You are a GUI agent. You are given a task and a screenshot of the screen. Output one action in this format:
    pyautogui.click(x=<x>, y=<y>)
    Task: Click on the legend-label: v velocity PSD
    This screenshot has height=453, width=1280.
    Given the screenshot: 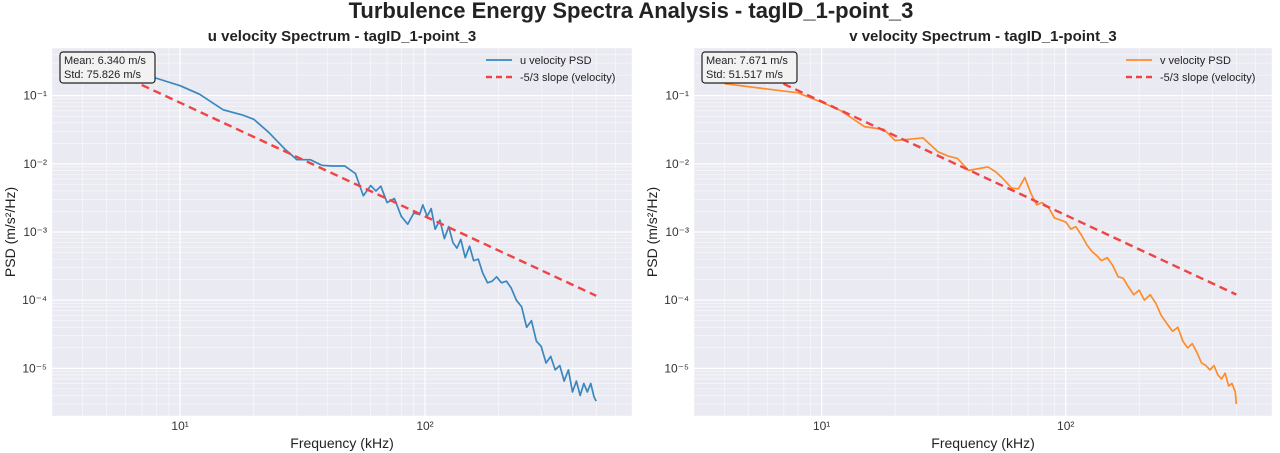 What is the action you would take?
    pyautogui.click(x=1195, y=61)
    